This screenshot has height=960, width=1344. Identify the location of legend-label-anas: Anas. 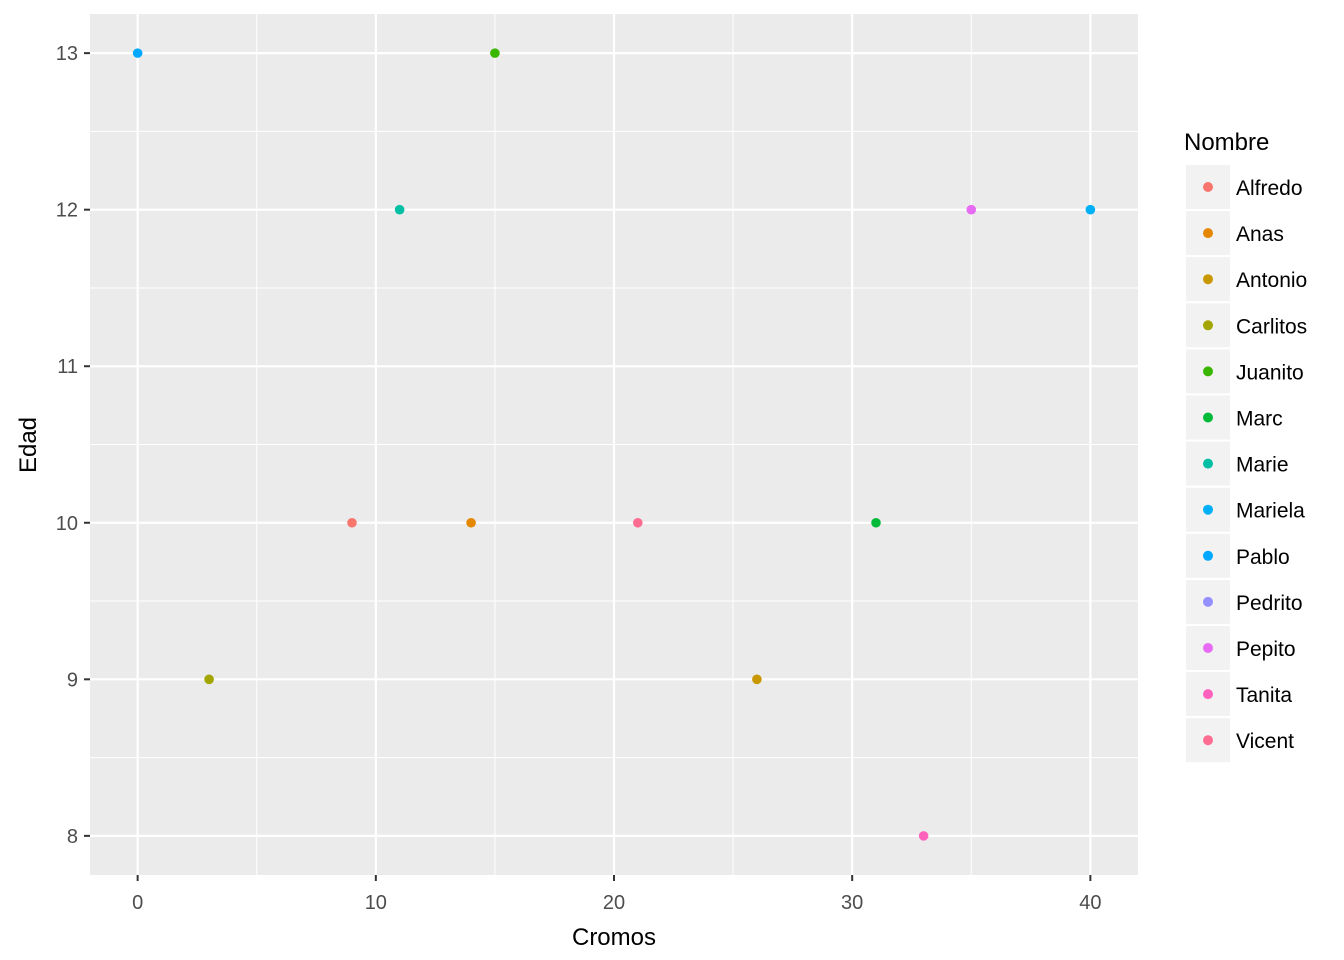
(1260, 234).